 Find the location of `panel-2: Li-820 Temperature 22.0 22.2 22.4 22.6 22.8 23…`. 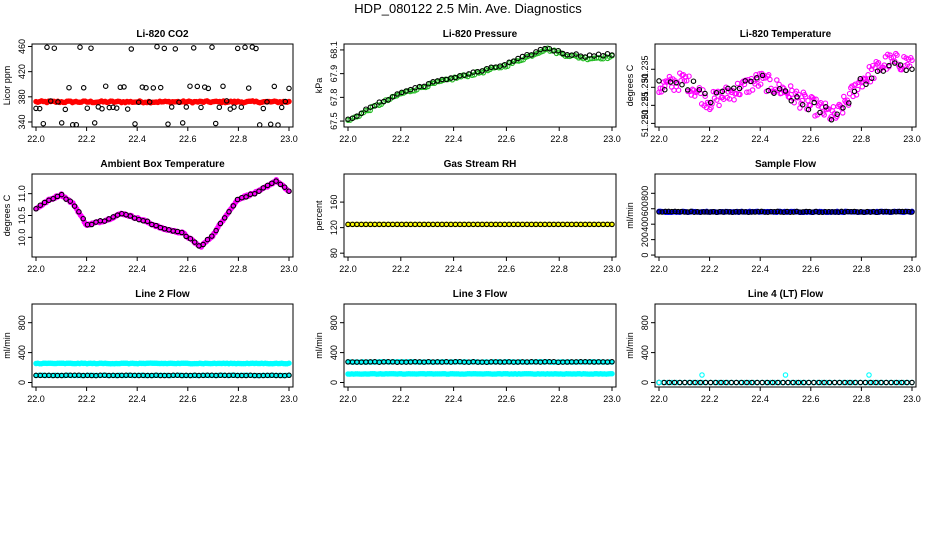

panel-2: Li-820 Temperature 22.0 22.2 22.4 22.6 22.8 23… is located at coordinates (773, 86).